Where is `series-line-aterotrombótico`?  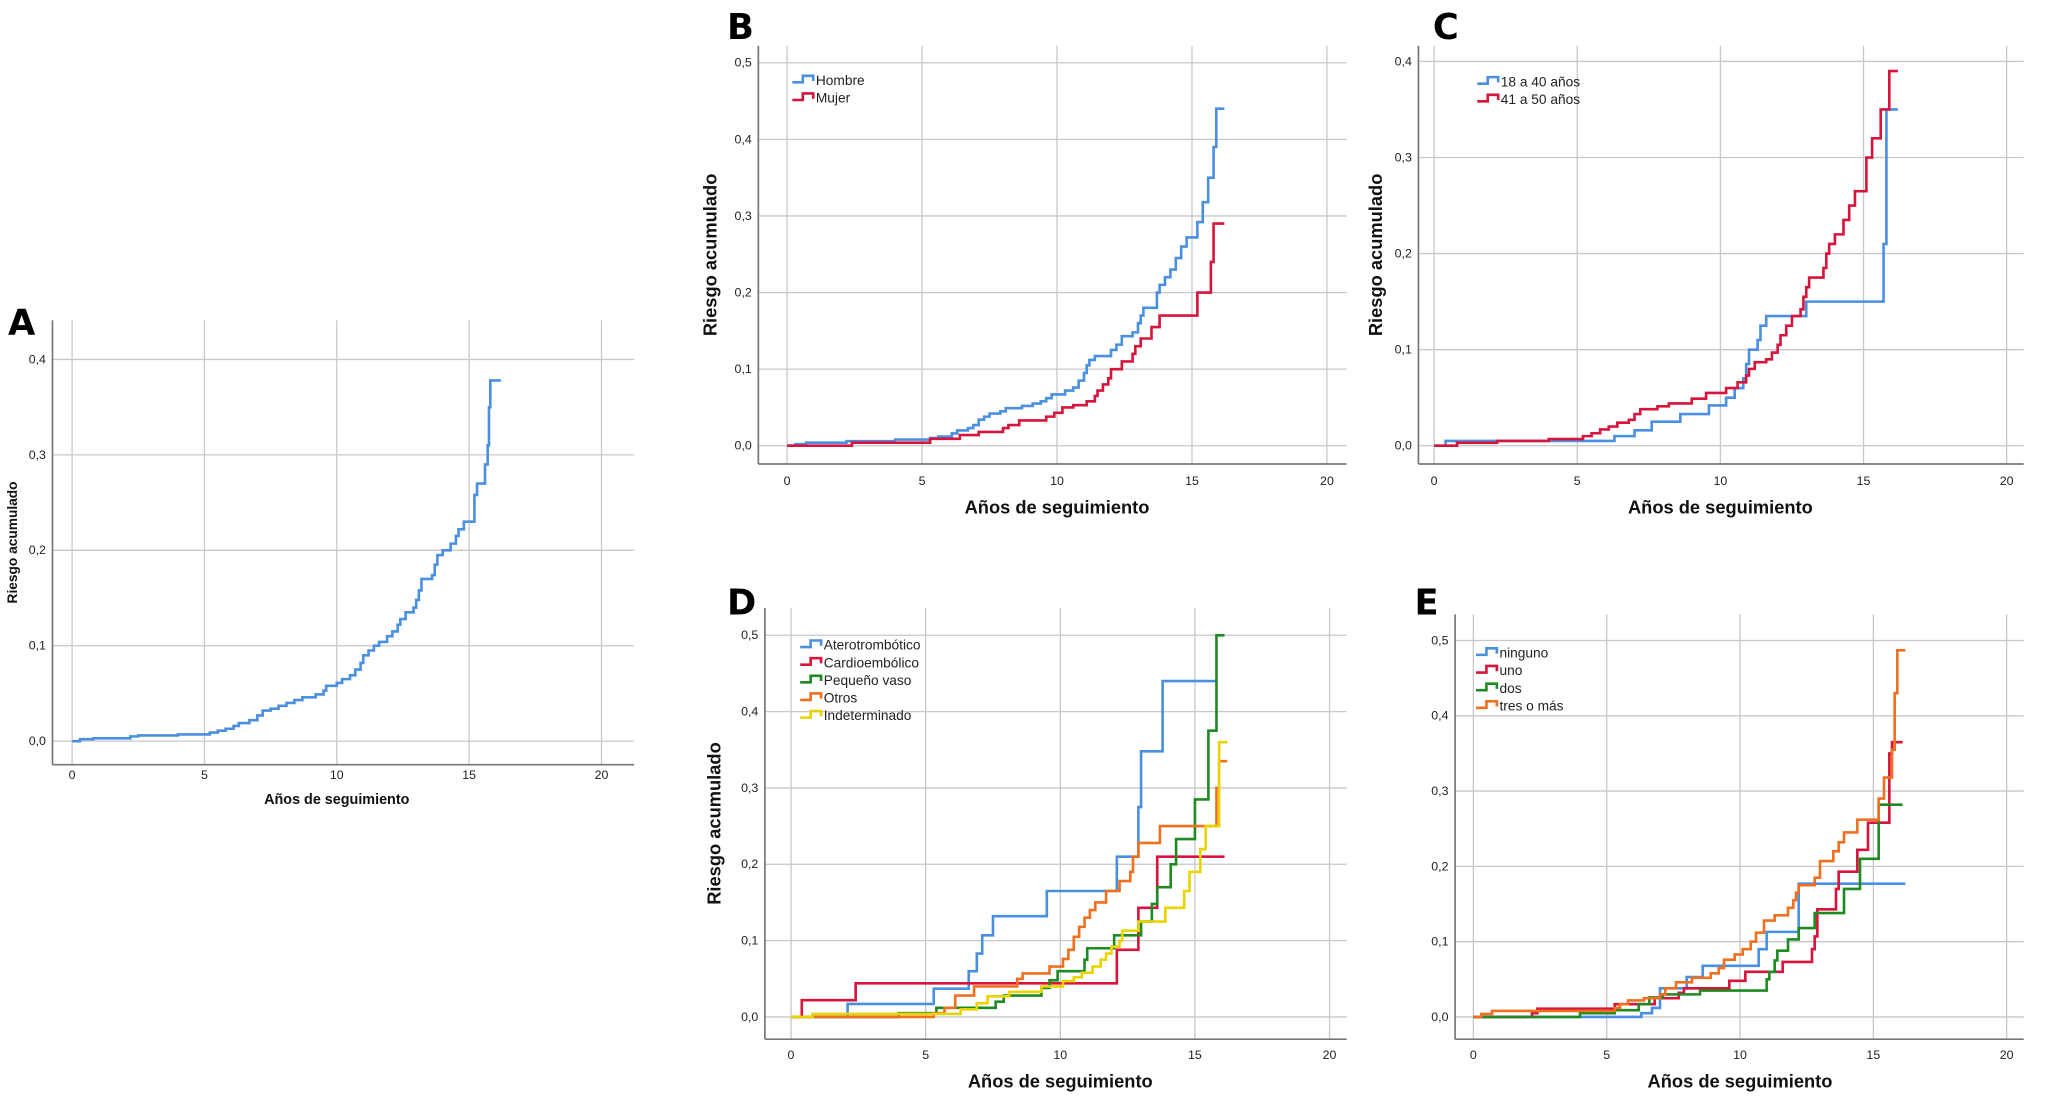
series-line-aterotrombótico is located at coordinates (1004, 849).